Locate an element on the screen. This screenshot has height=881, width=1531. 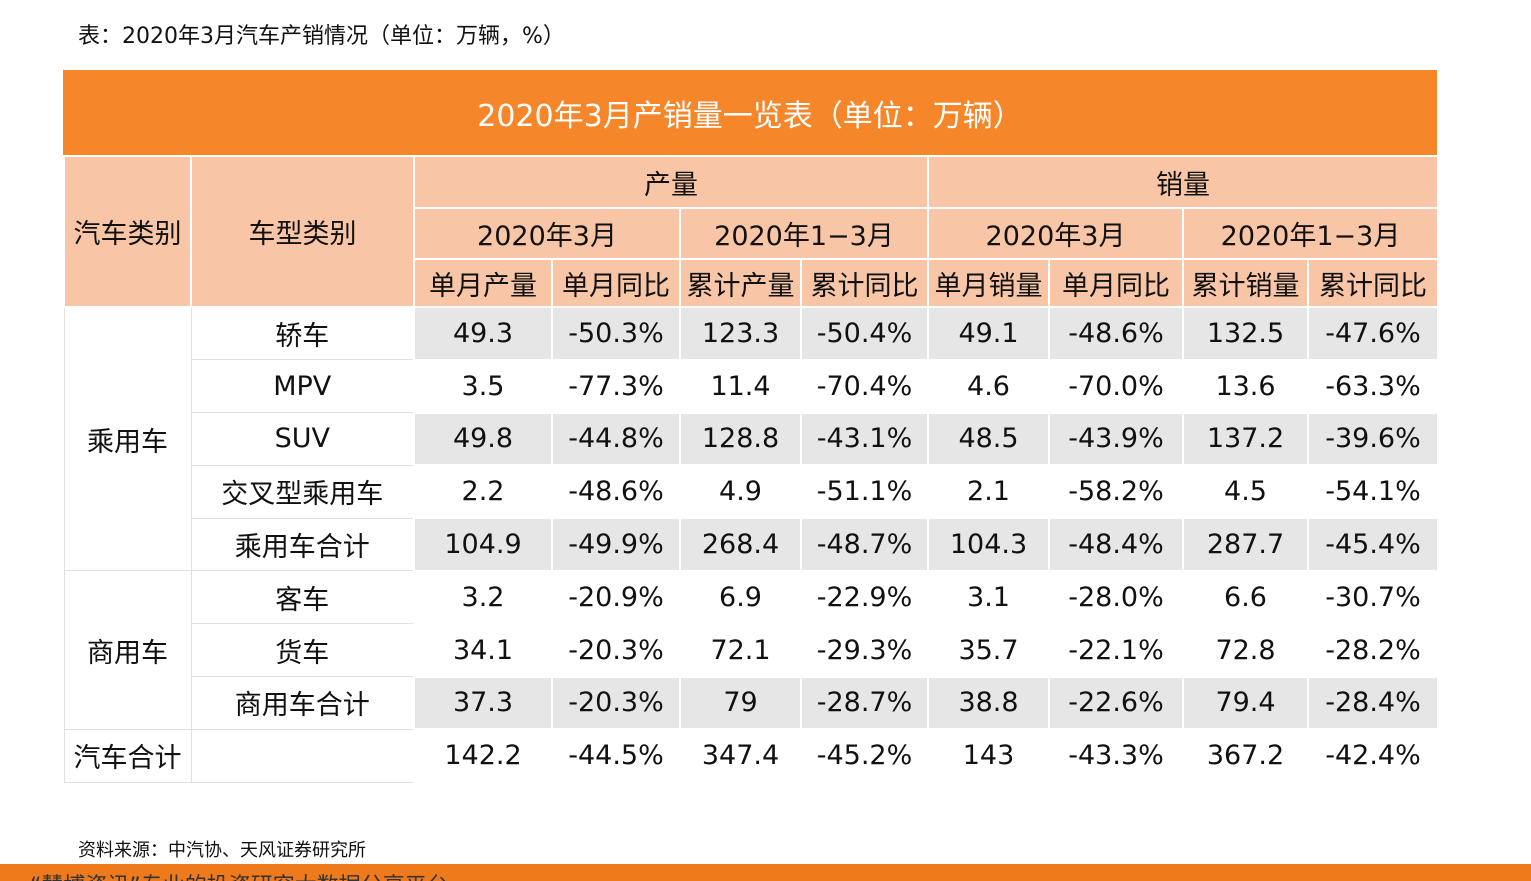
value-cell: 287.7 is located at coordinates (1245, 544).